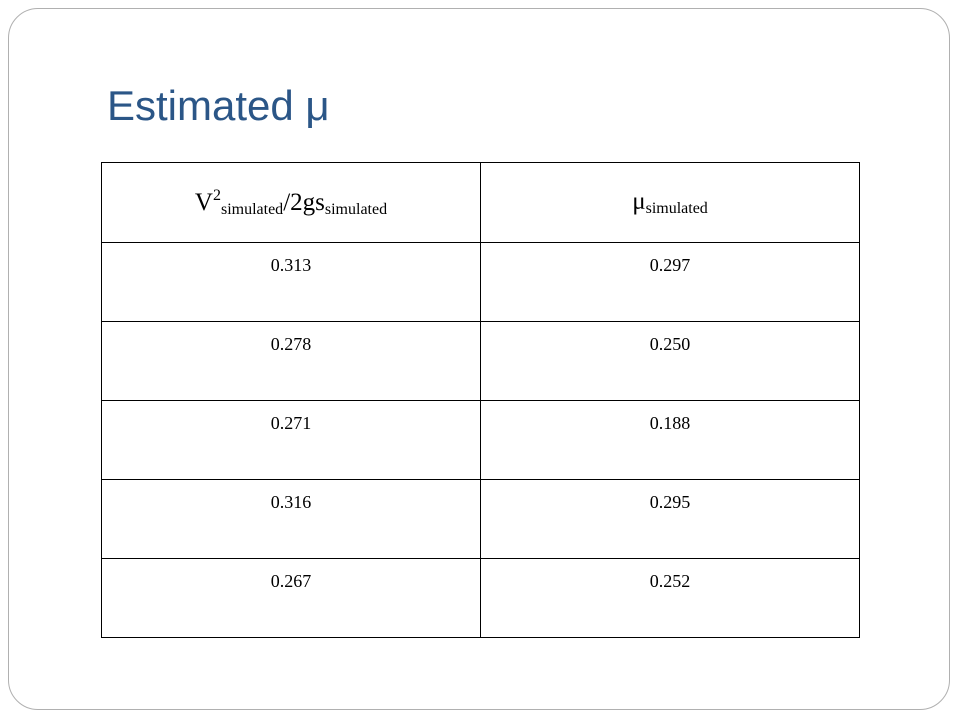 The image size is (960, 720). I want to click on table-cell: 0.313, so click(291, 282).